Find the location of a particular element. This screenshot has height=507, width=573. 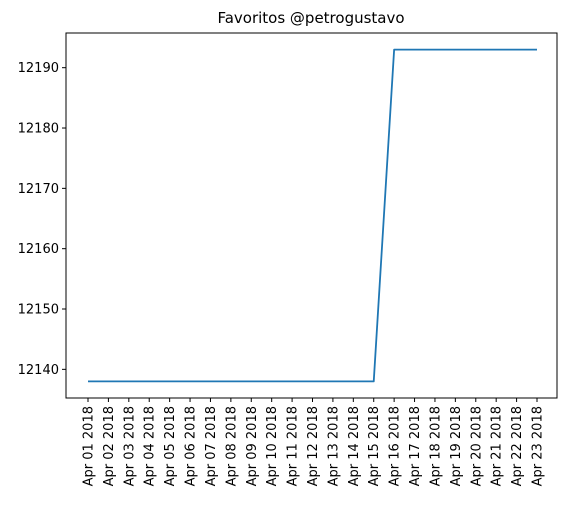

x-tick-label: Apr 17 2018 is located at coordinates (415, 446).